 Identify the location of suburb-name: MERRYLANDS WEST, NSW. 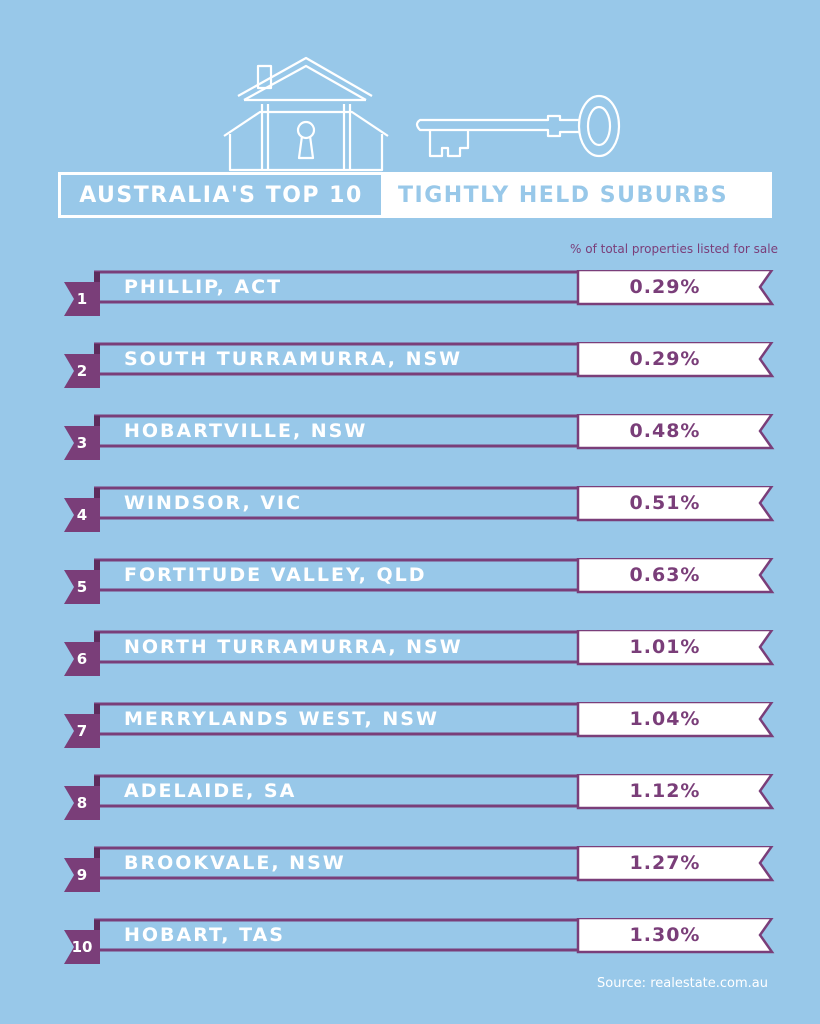
(281, 719).